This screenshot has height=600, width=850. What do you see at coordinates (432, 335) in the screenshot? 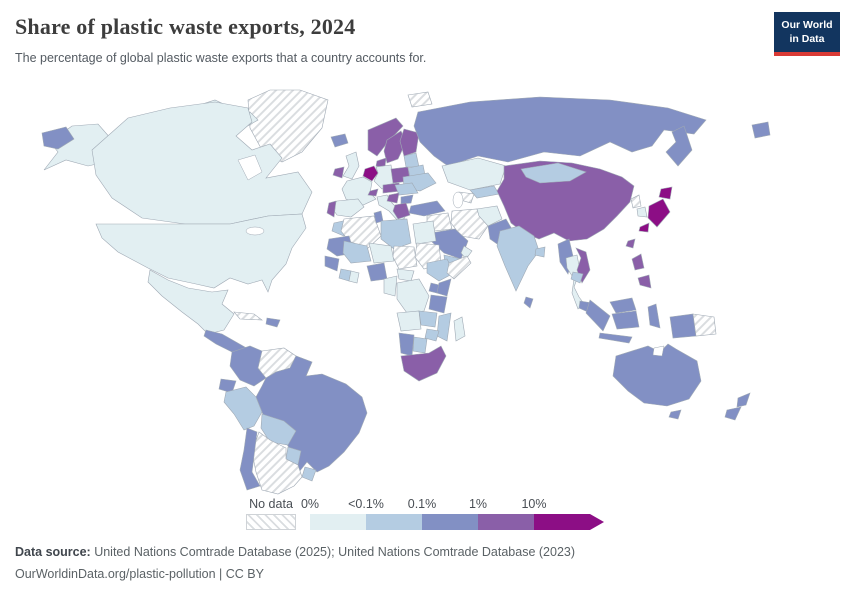
I see `country-zimbabwe` at bounding box center [432, 335].